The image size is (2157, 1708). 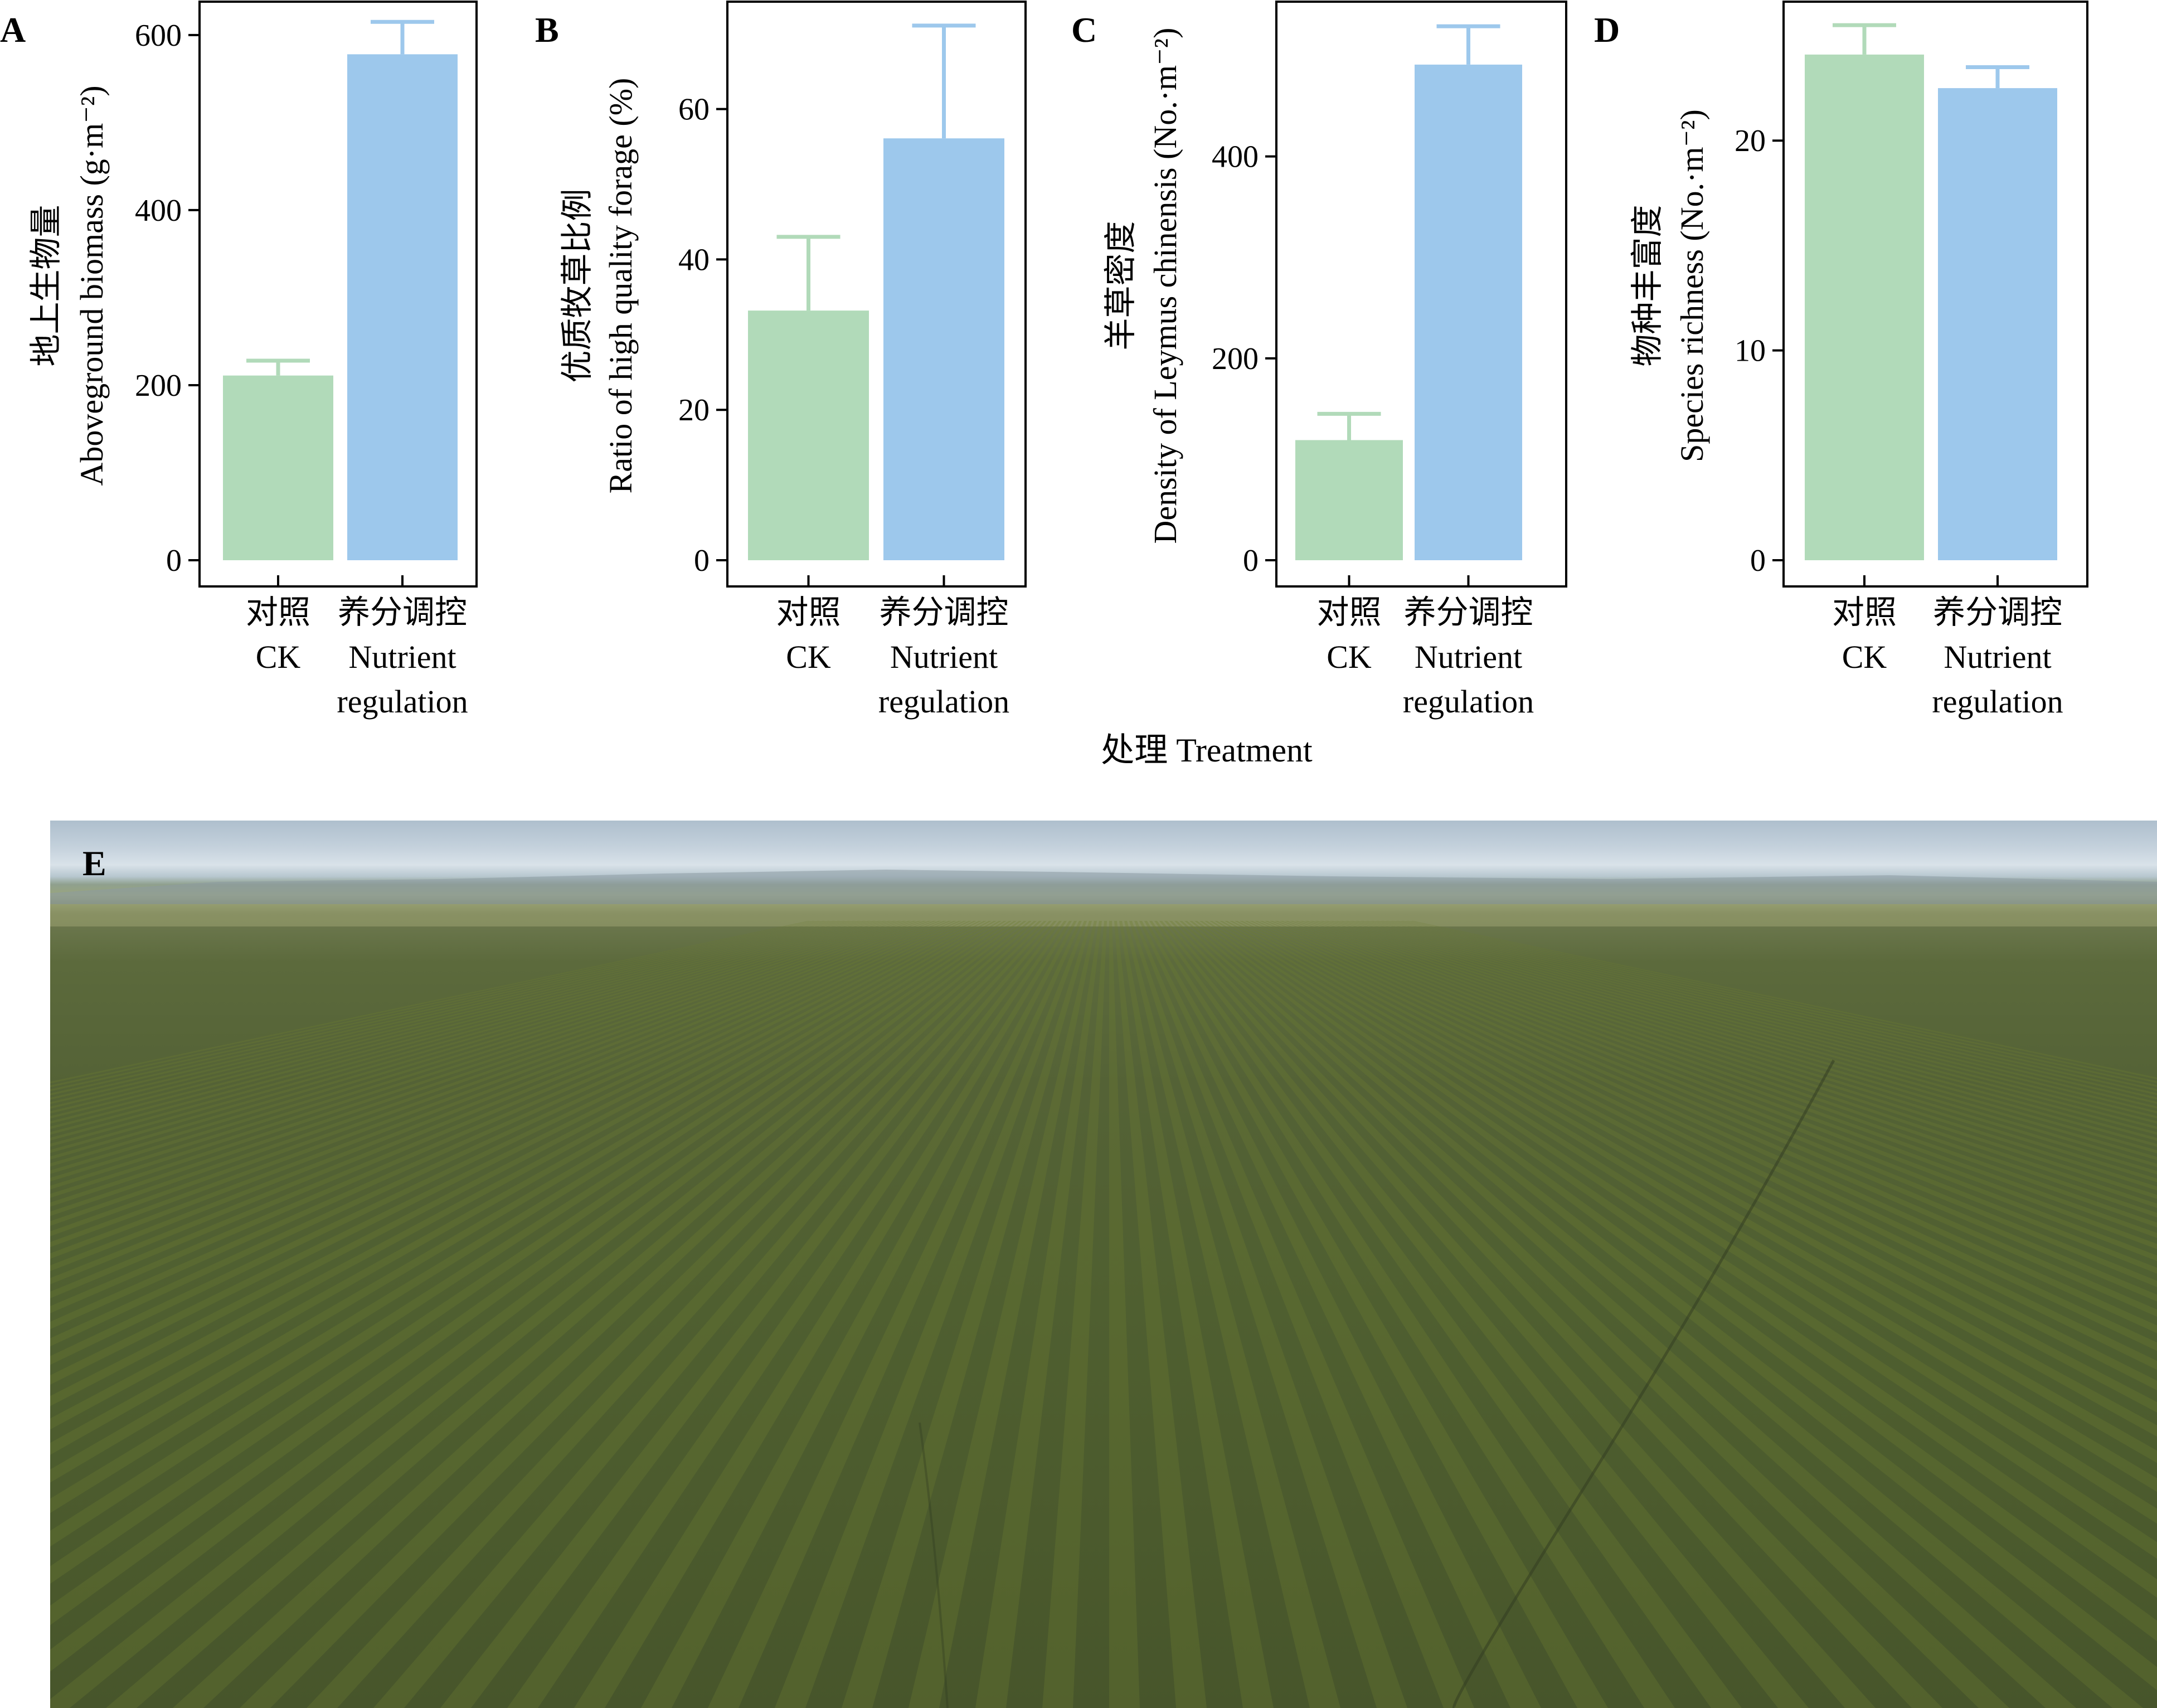 I want to click on y-tick-label: 10, so click(x=1750, y=351).